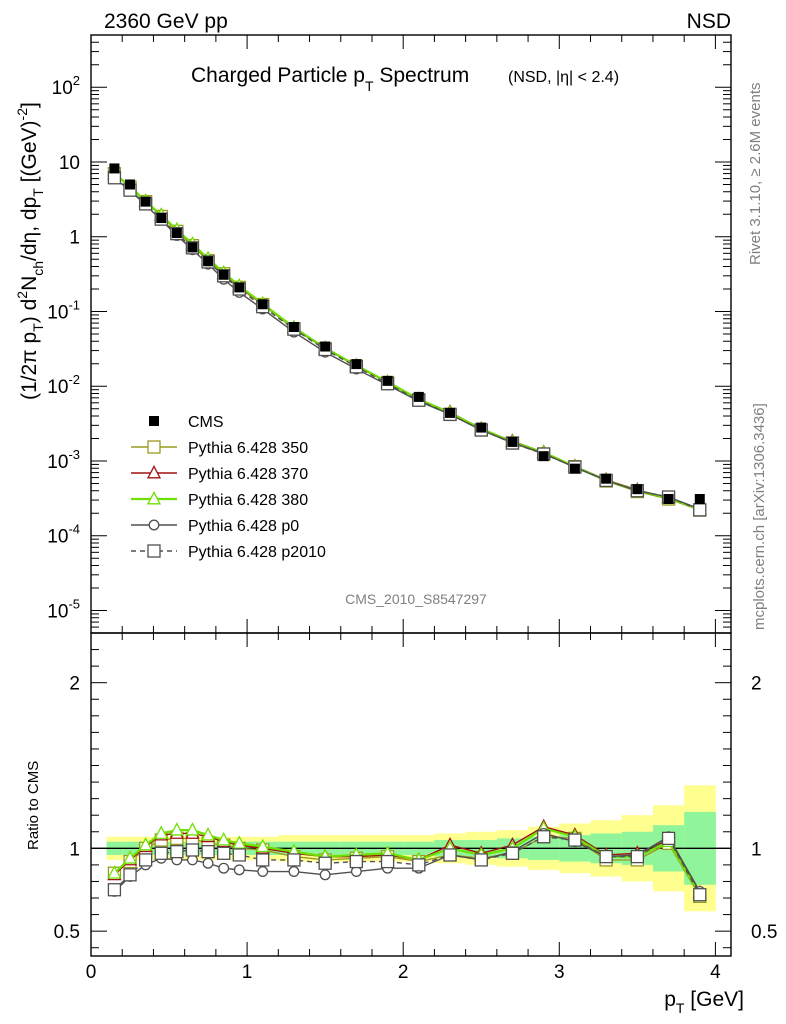 The height and width of the screenshot is (1024, 786). I want to click on ratio-y-tick-label: 1, so click(74, 849).